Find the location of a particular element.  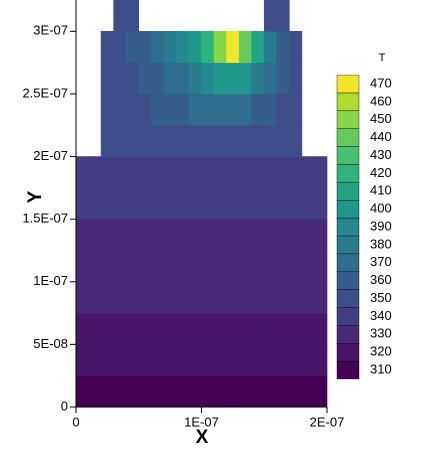

colorbar-label: 440 is located at coordinates (381, 136).